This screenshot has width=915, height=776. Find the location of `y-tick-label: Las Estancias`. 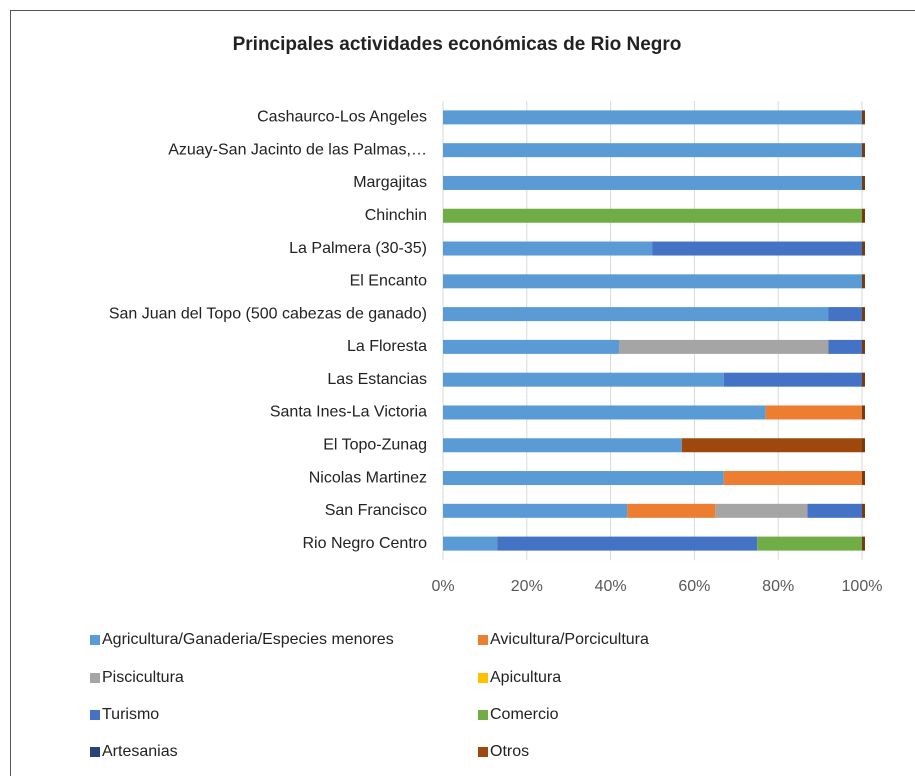

y-tick-label: Las Estancias is located at coordinates (377, 379).